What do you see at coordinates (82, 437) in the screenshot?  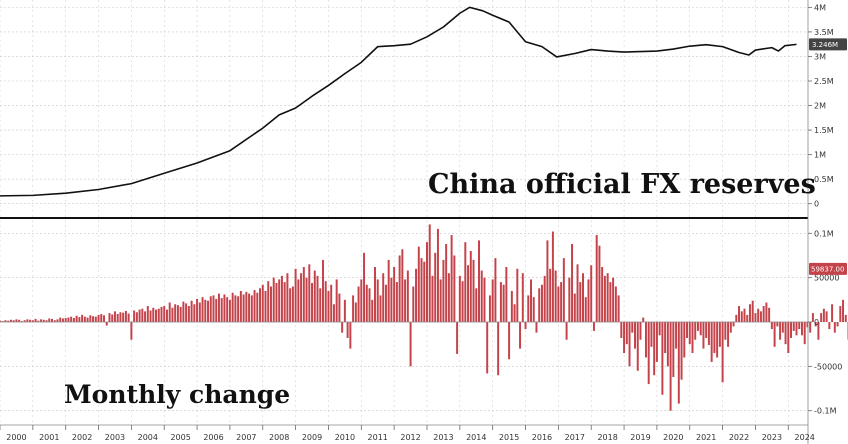 I see `x-tick-label: 2002` at bounding box center [82, 437].